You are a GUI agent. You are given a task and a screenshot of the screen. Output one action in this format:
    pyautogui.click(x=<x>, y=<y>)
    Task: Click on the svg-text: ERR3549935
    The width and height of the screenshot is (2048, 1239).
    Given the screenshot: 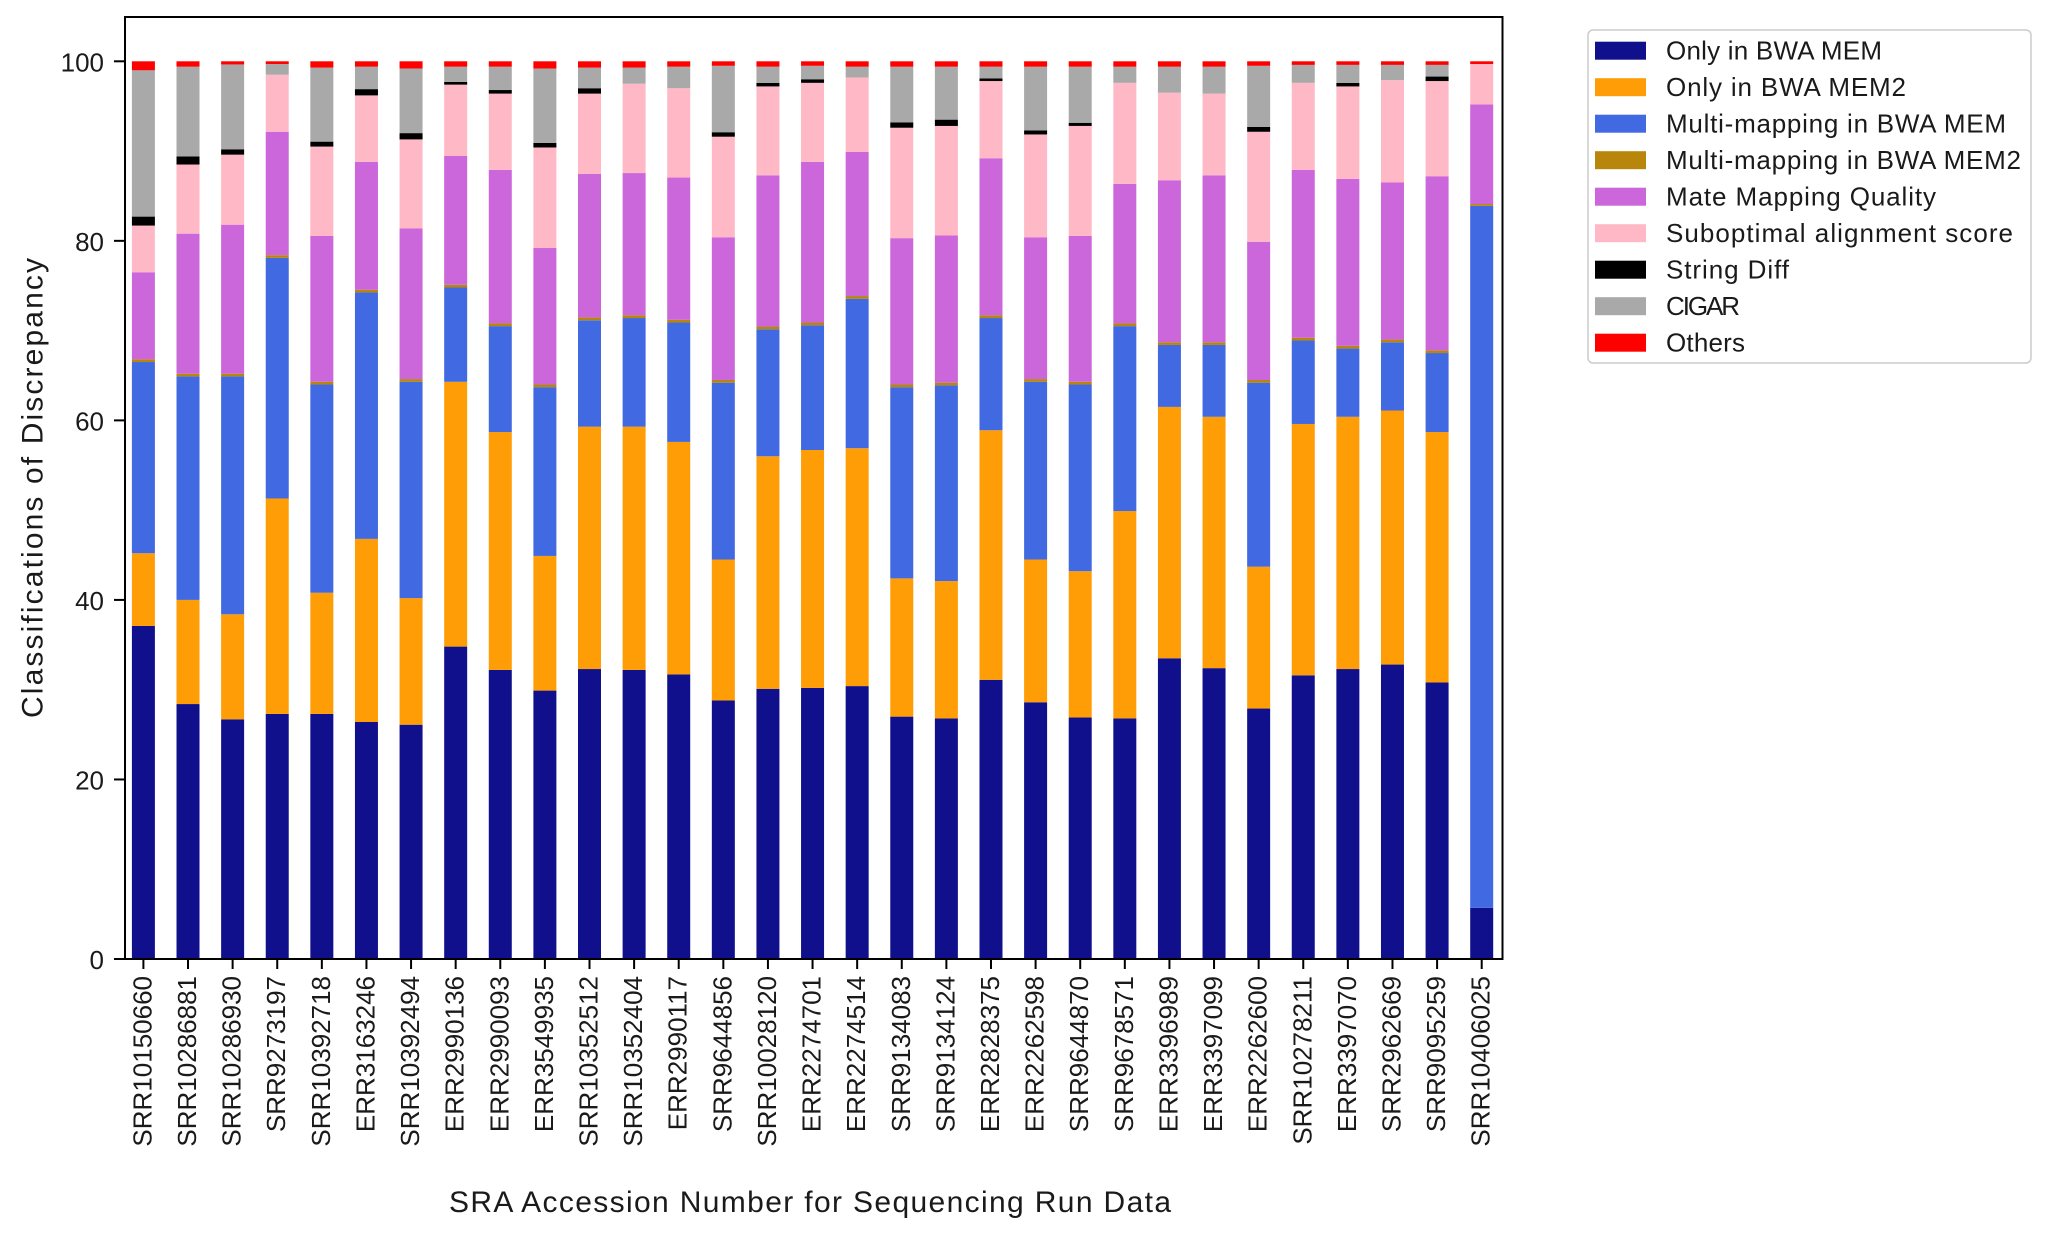 What is the action you would take?
    pyautogui.click(x=544, y=1054)
    